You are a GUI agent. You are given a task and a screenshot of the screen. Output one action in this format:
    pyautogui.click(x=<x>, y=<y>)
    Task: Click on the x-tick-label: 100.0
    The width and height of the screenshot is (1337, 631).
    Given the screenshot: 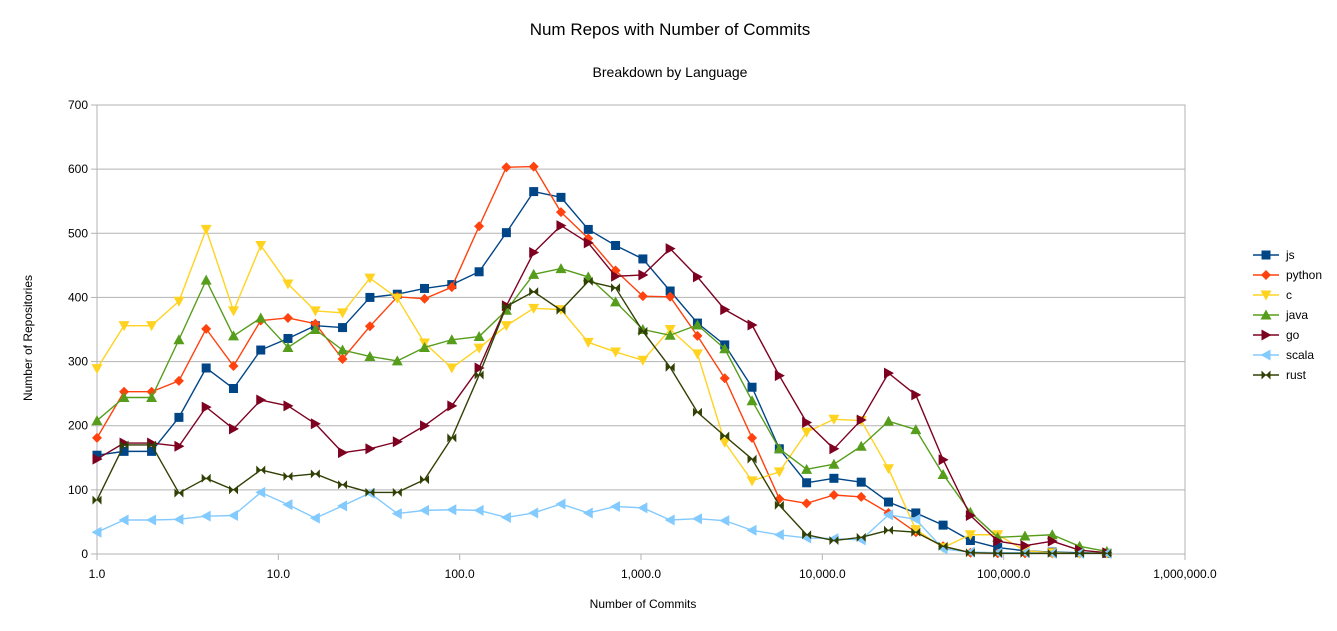 What is the action you would take?
    pyautogui.click(x=460, y=574)
    